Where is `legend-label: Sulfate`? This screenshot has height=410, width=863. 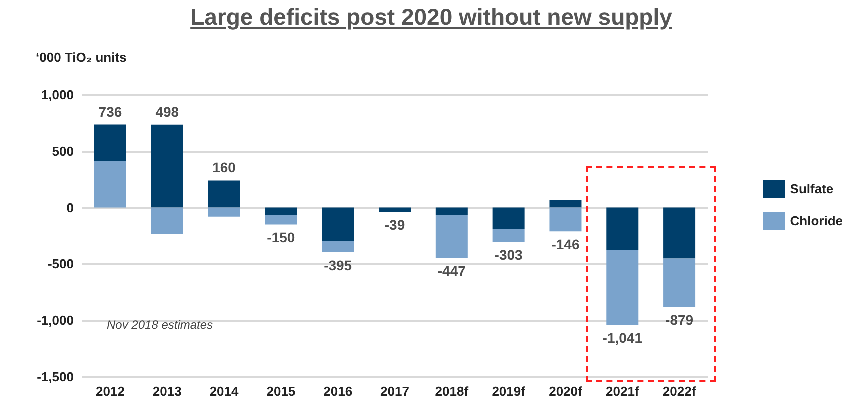
legend-label: Sulfate is located at coordinates (812, 189).